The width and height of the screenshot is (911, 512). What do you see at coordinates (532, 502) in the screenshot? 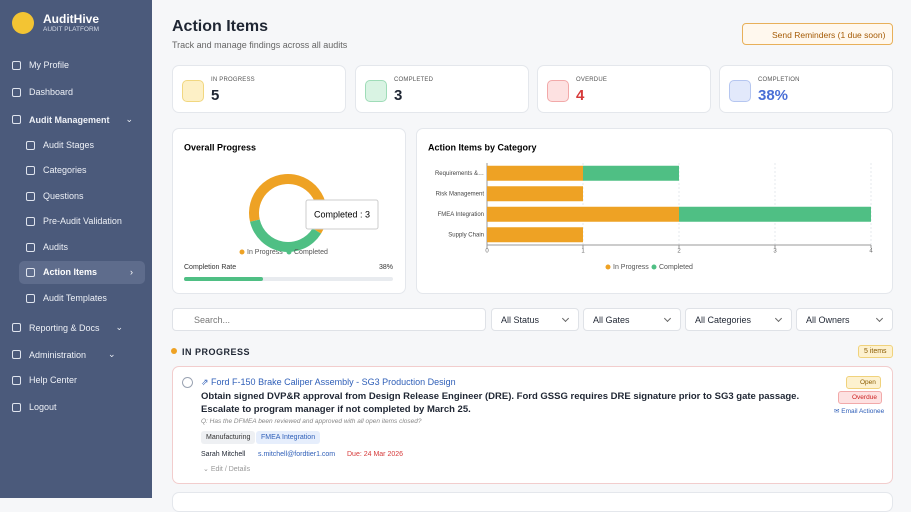
I see `action-item-card` at bounding box center [532, 502].